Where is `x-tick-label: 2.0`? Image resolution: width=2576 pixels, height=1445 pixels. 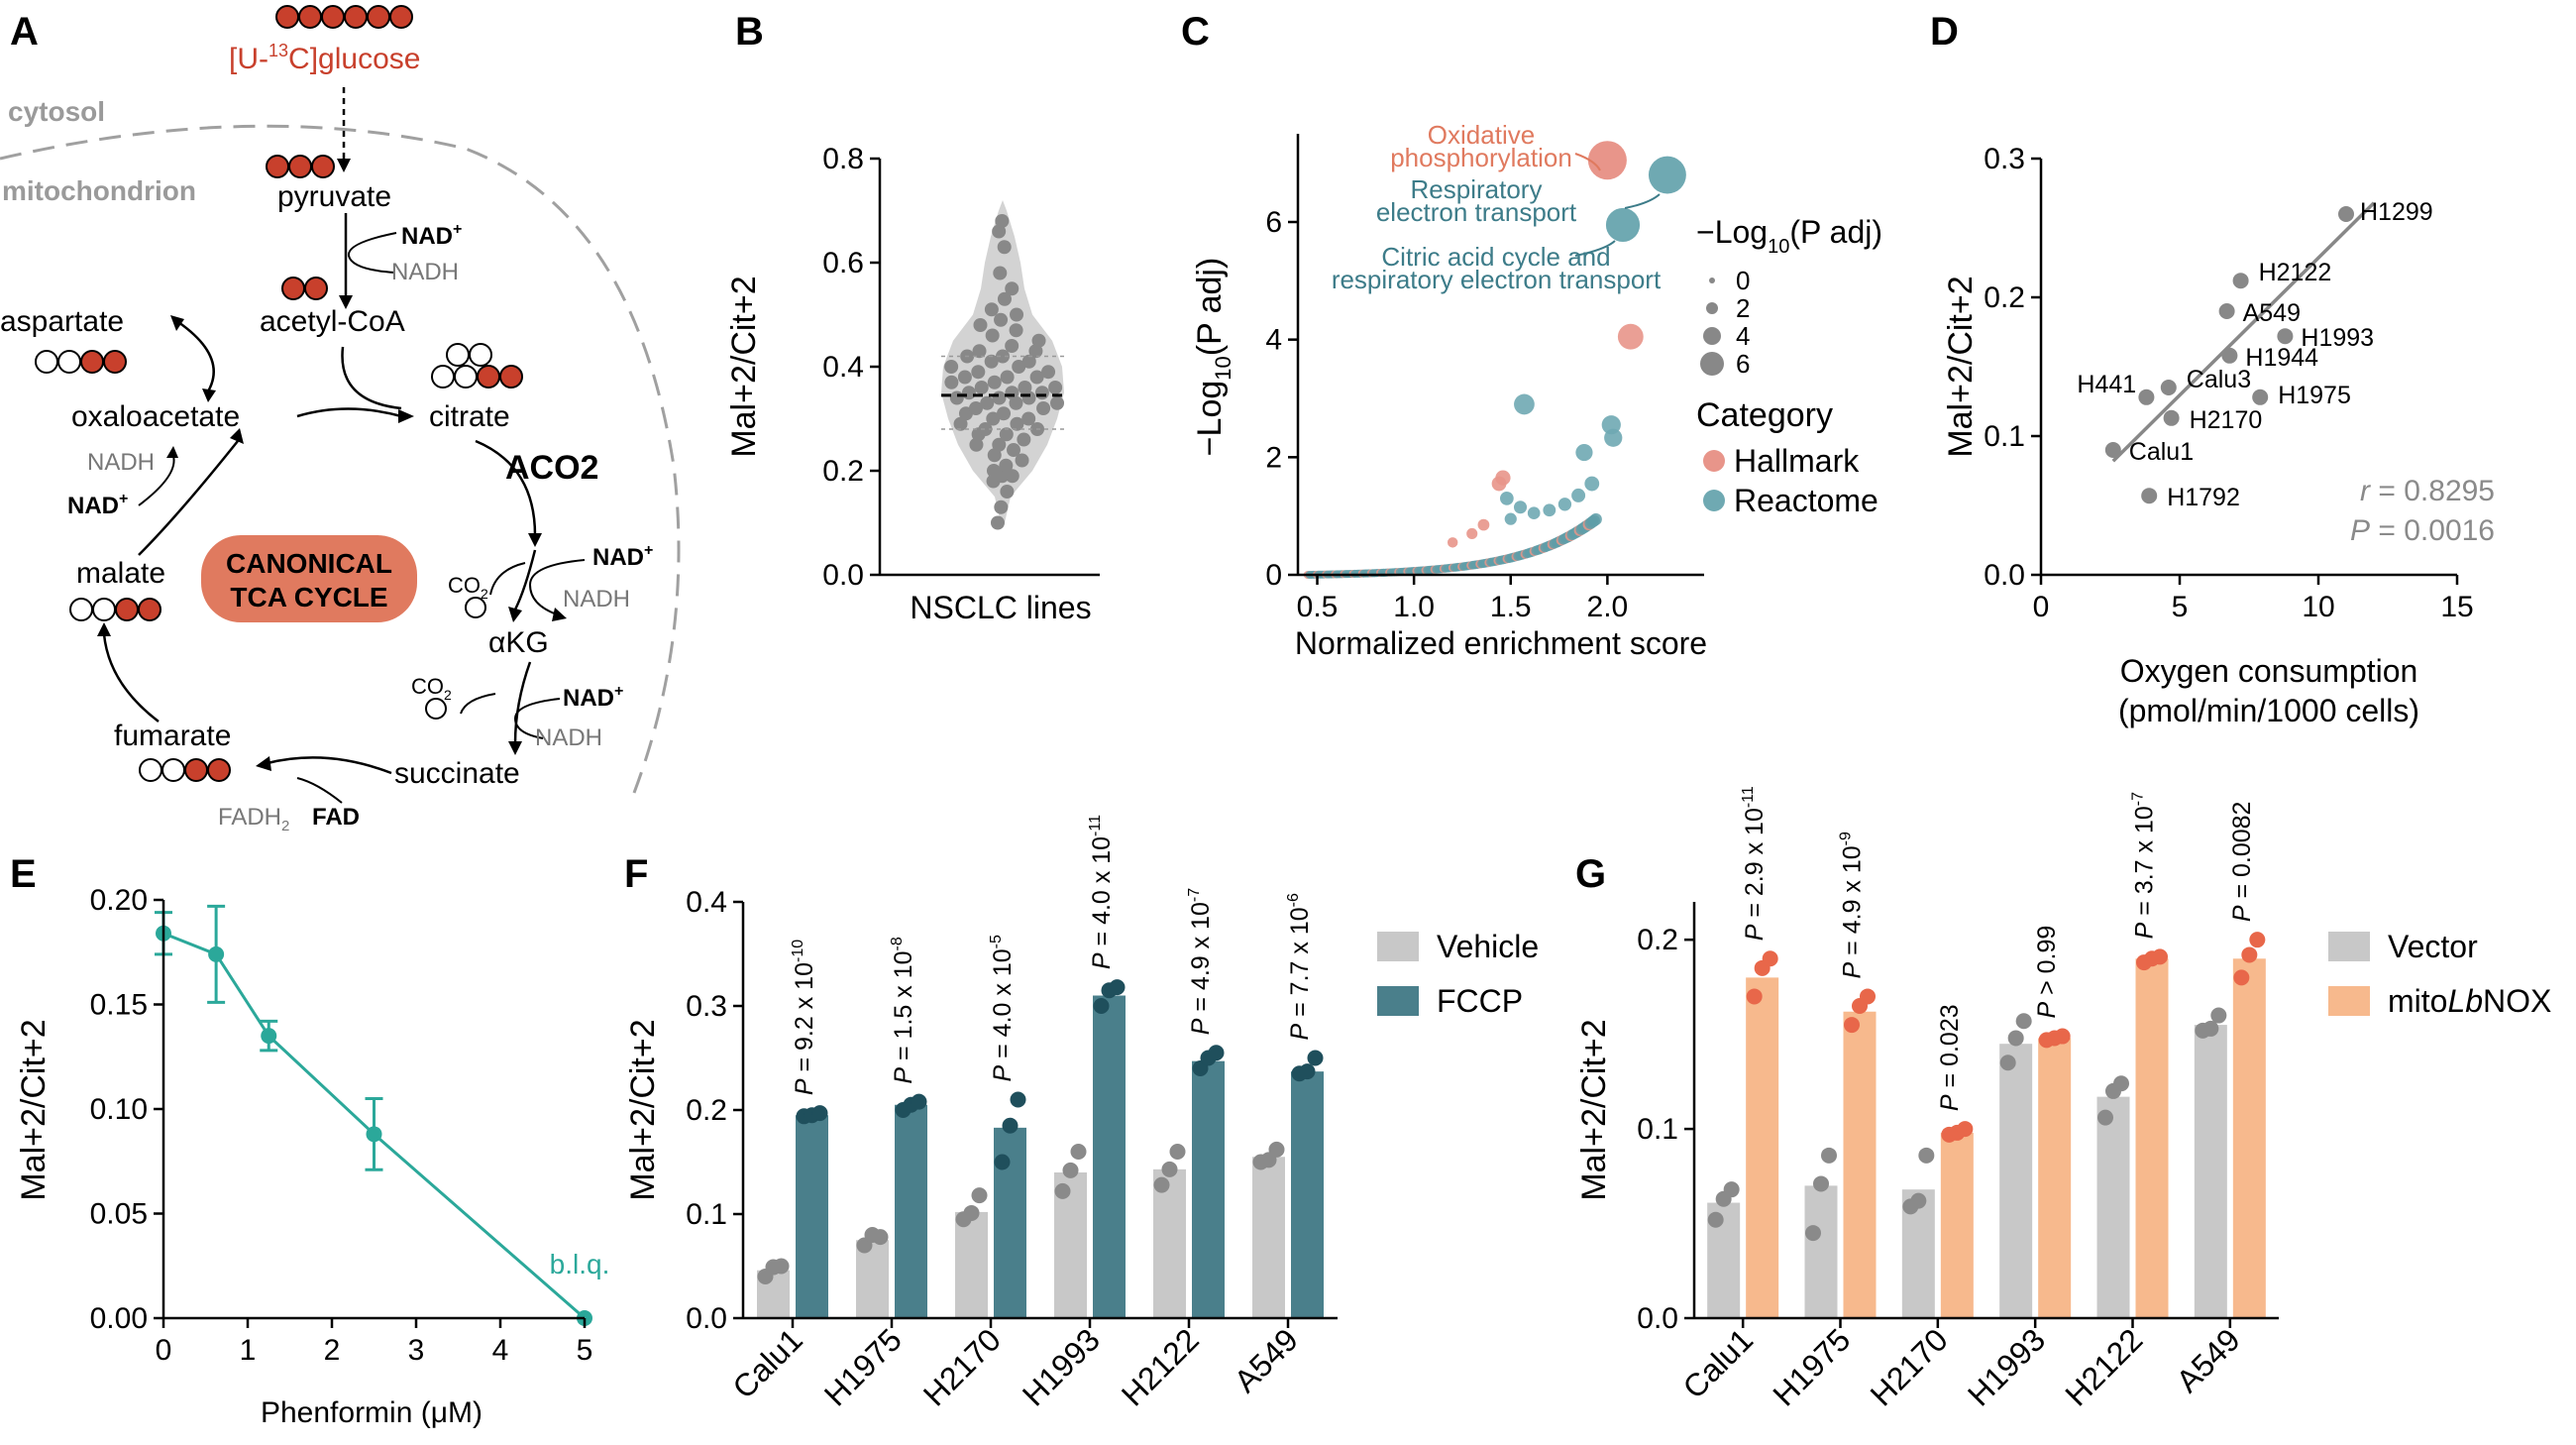 x-tick-label: 2.0 is located at coordinates (1608, 607).